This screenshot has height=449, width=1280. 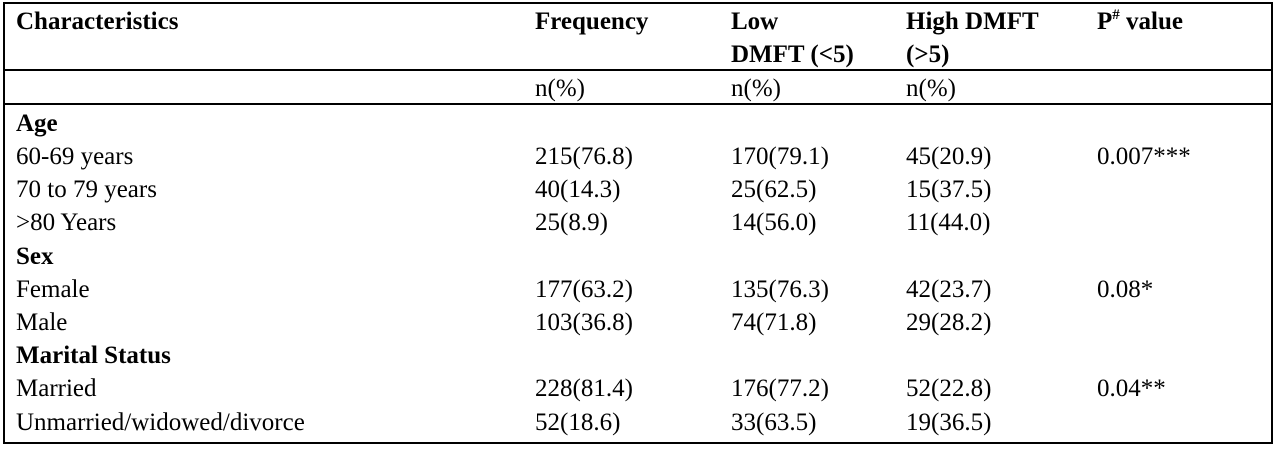 What do you see at coordinates (584, 289) in the screenshot?
I see `row-frequency: 177(63.2)` at bounding box center [584, 289].